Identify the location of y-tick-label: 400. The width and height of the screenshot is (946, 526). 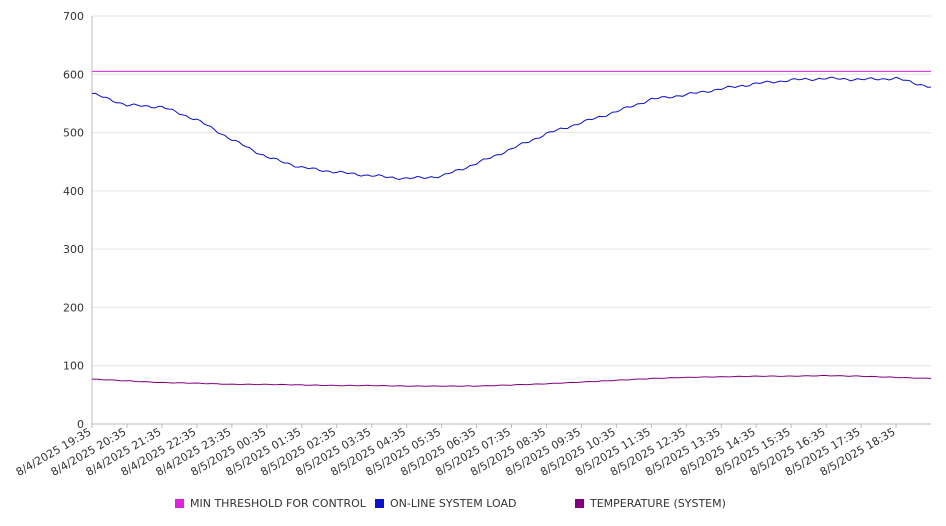
(73, 191).